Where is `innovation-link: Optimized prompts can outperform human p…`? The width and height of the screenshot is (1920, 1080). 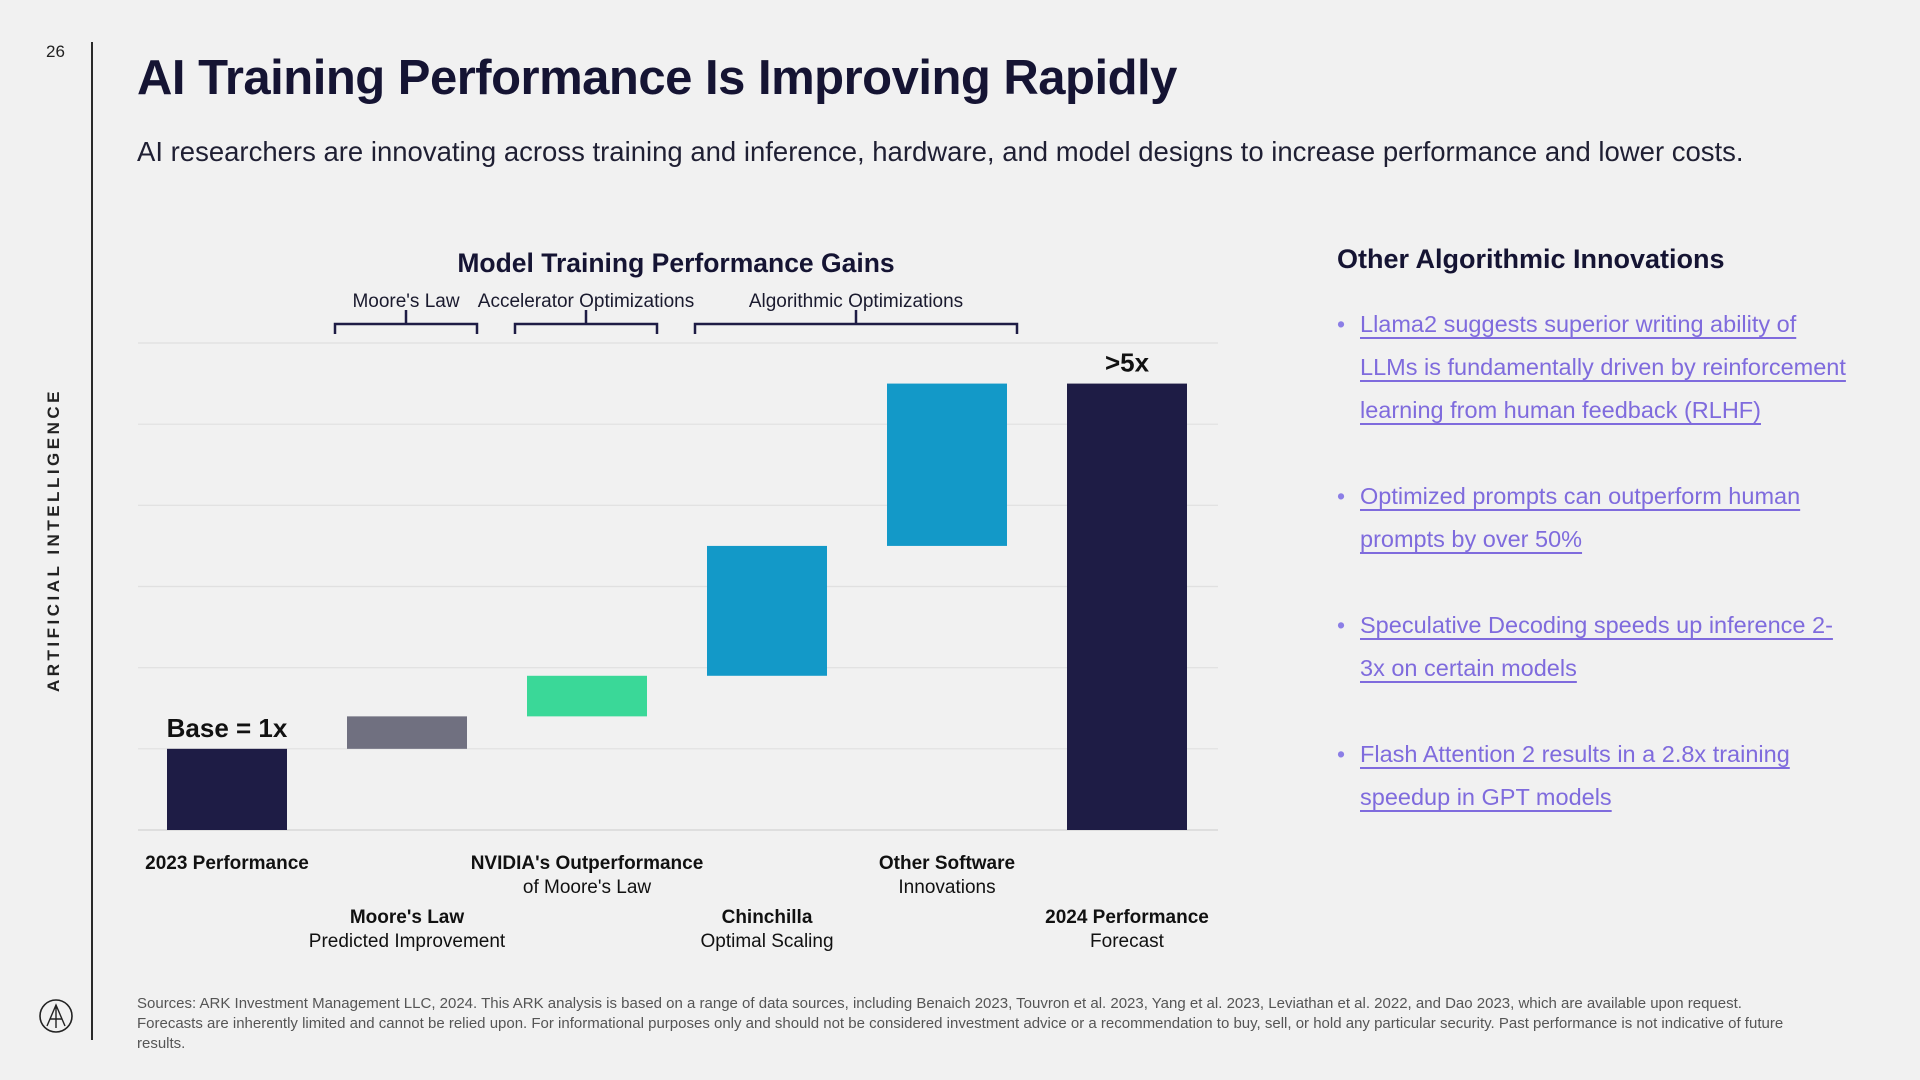 innovation-link: Optimized prompts can outperform human p… is located at coordinates (1580, 517).